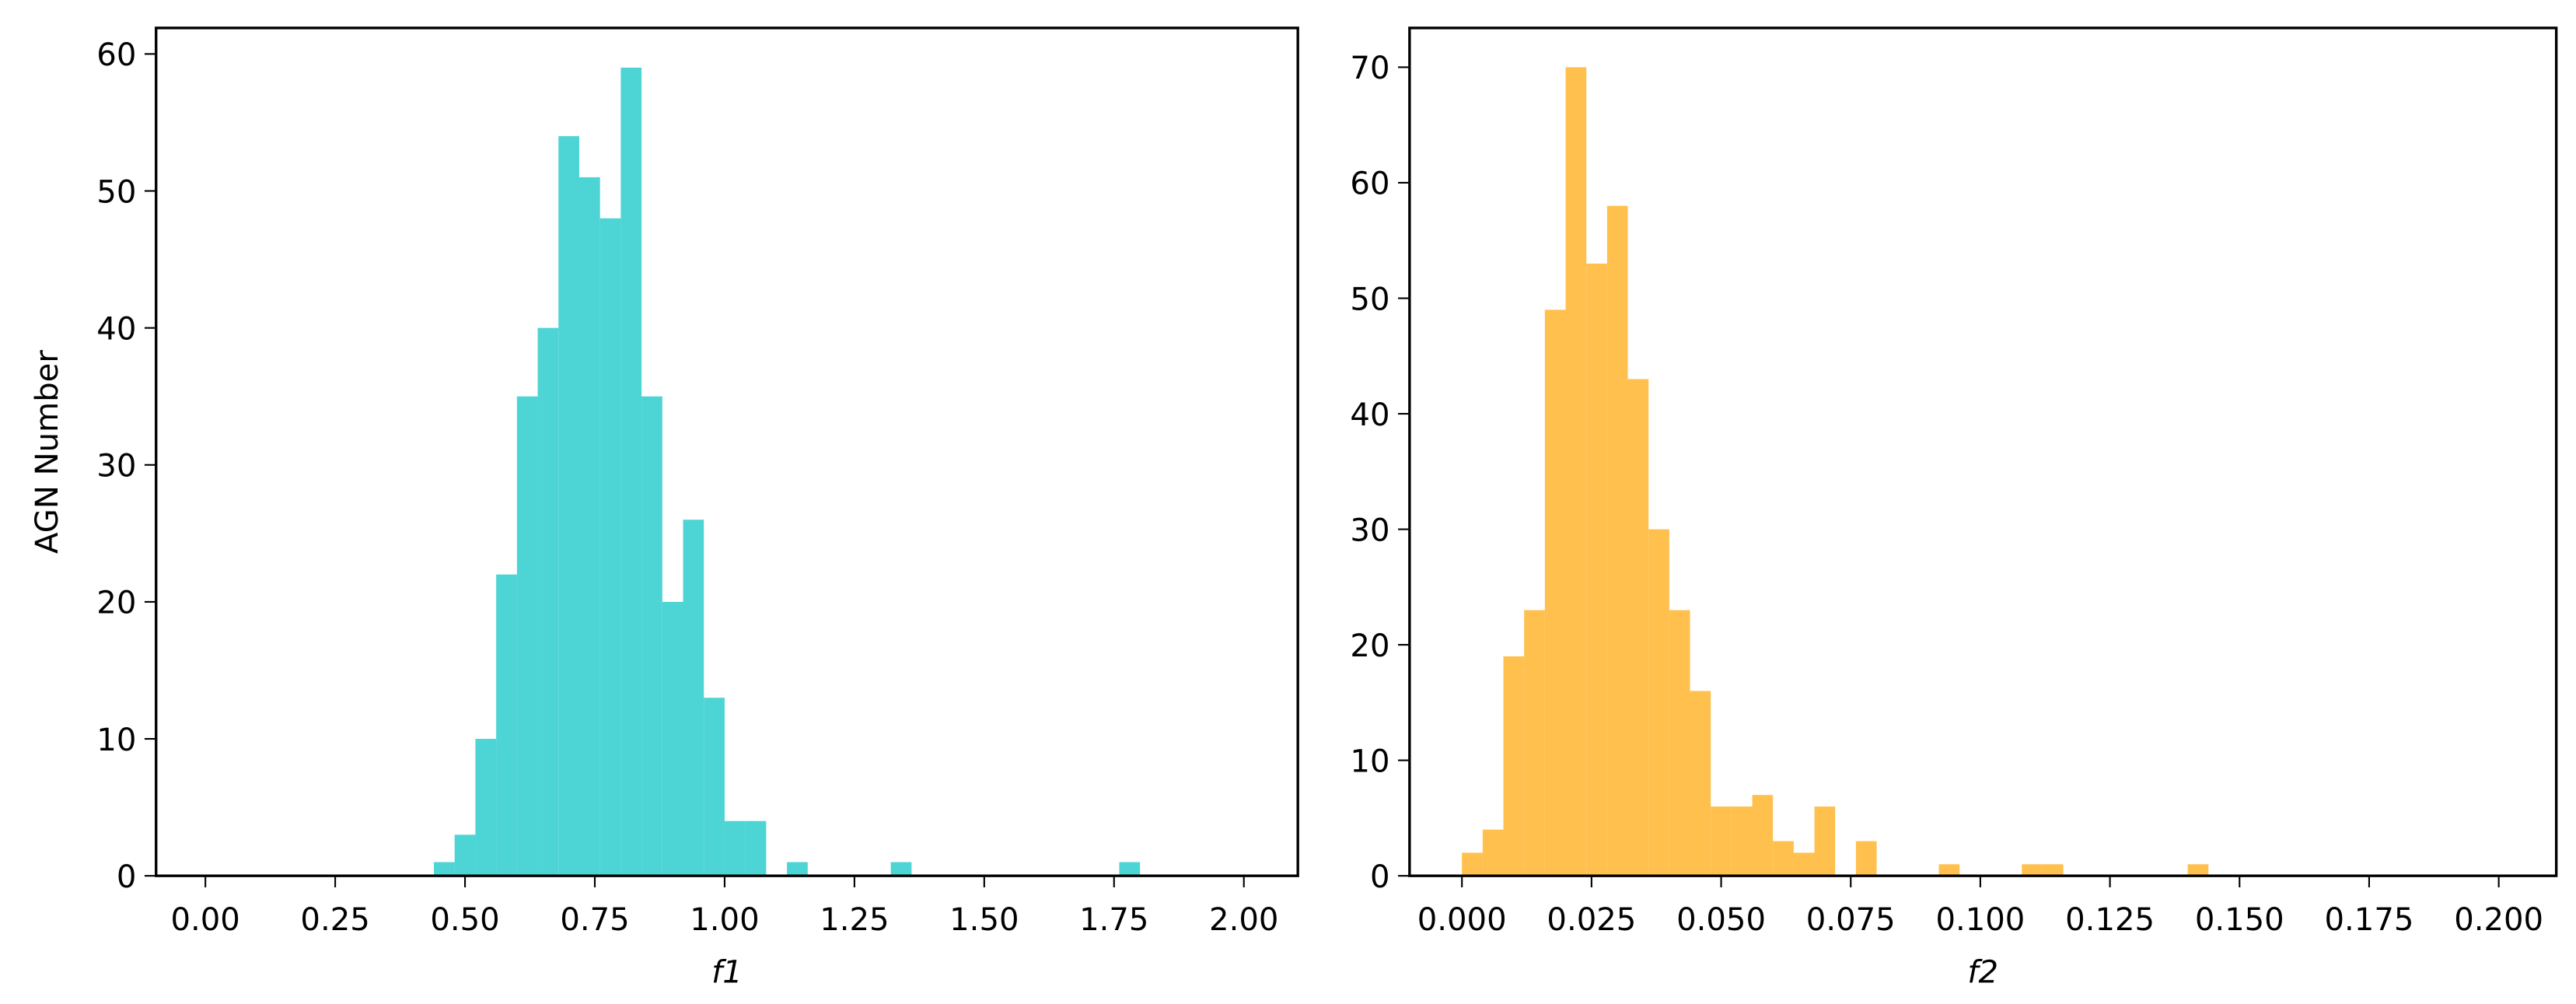  I want to click on x-tick-label: 0.125, so click(2110, 920).